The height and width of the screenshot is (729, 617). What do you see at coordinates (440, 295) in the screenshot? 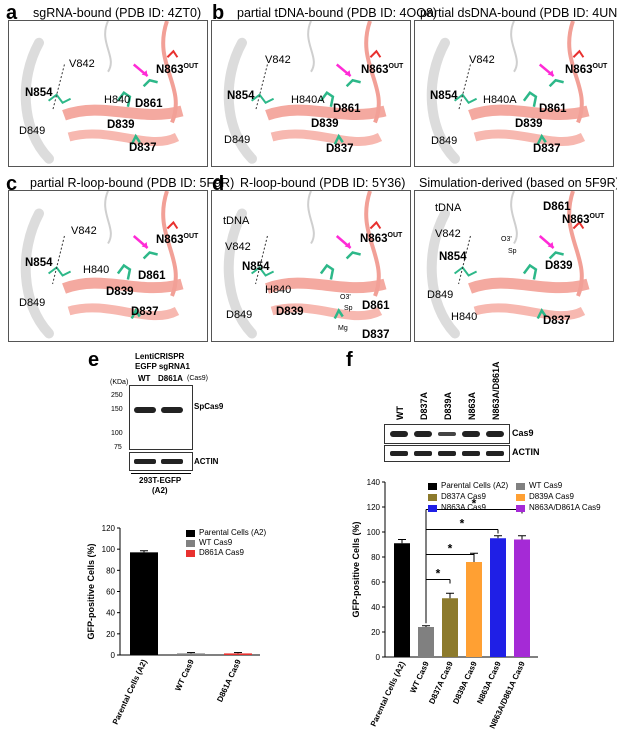
I see `residue-label-text: D849` at bounding box center [440, 295].